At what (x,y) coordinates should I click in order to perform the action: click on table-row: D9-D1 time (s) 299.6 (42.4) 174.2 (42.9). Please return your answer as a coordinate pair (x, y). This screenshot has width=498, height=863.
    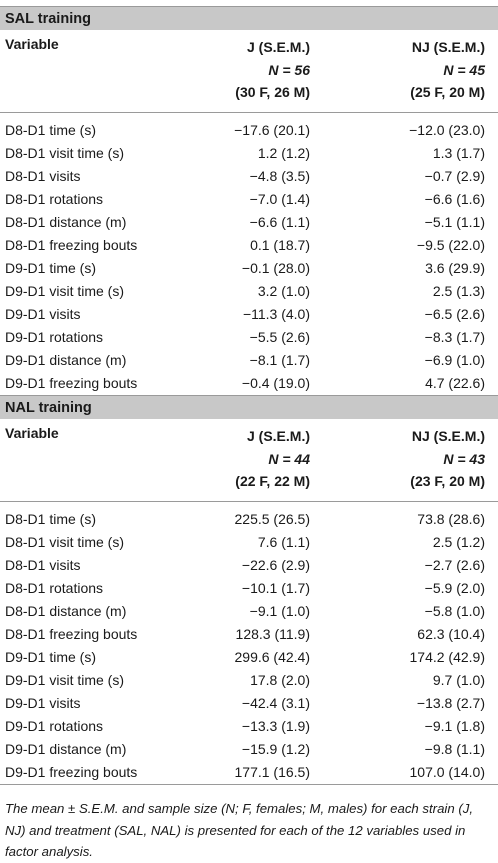
    Looking at the image, I should click on (249, 657).